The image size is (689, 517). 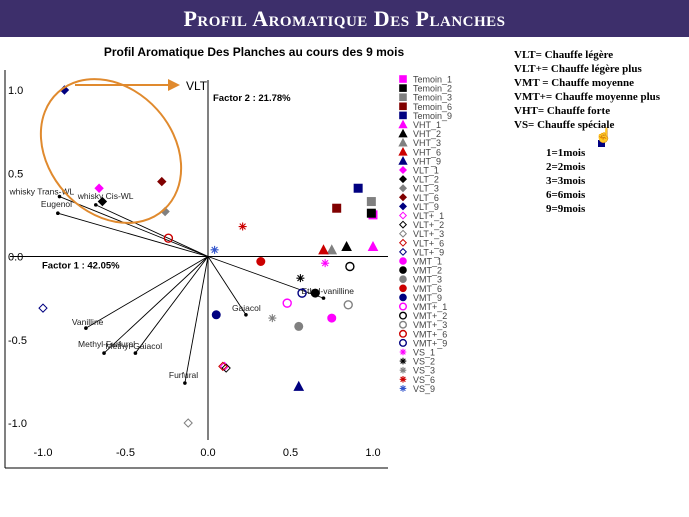 What do you see at coordinates (432, 107) in the screenshot?
I see `legend-label: Temoin_6` at bounding box center [432, 107].